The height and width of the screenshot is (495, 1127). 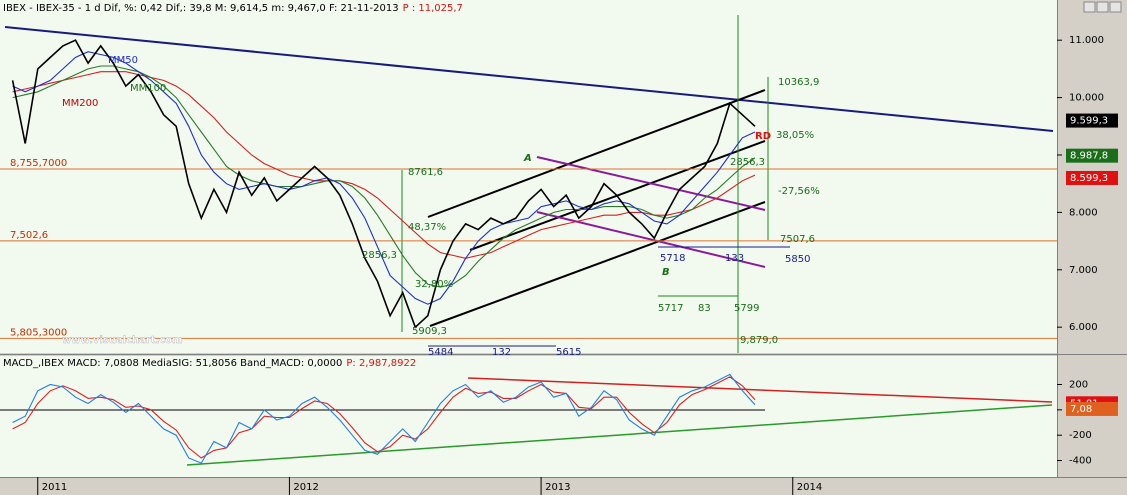 What do you see at coordinates (797, 259) in the screenshot?
I see `annotation: 5850` at bounding box center [797, 259].